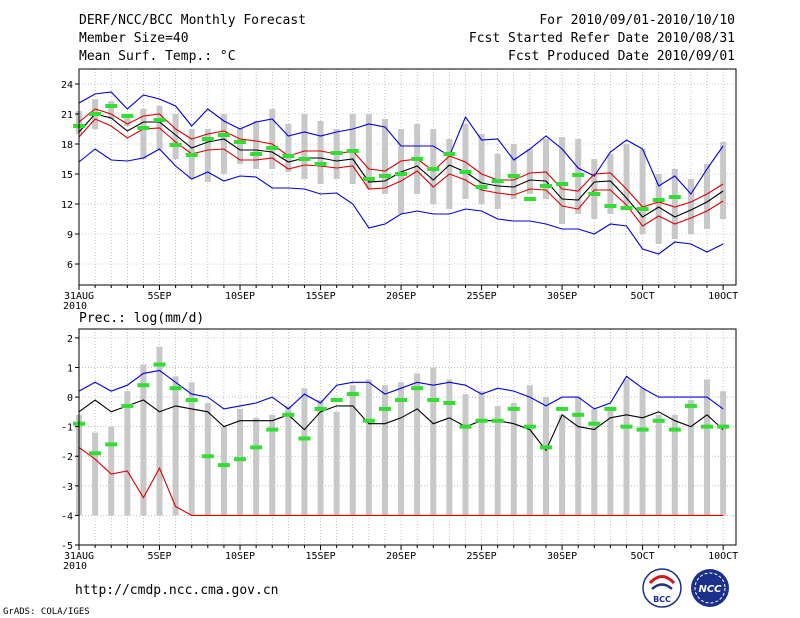 This screenshot has height=618, width=800. What do you see at coordinates (401, 296) in the screenshot?
I see `temp-xtick-label: 20SEP` at bounding box center [401, 296].